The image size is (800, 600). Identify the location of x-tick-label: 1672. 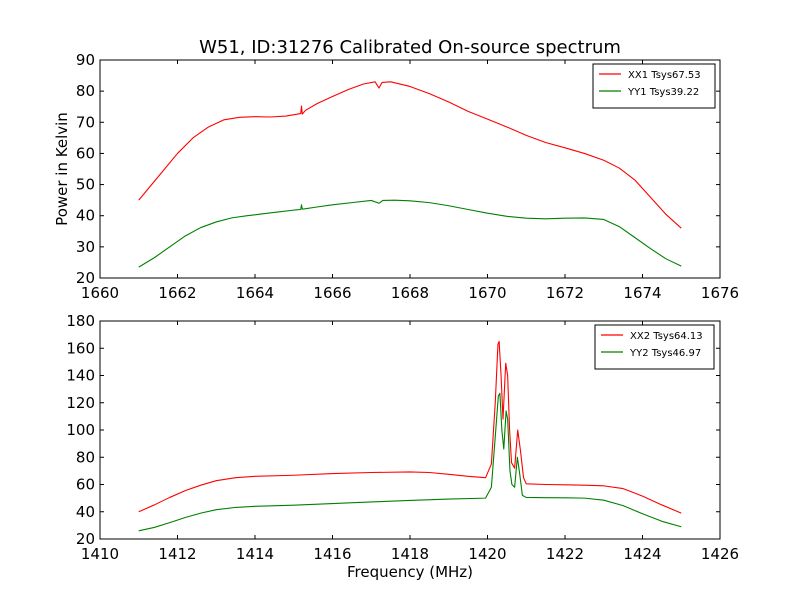
(565, 293).